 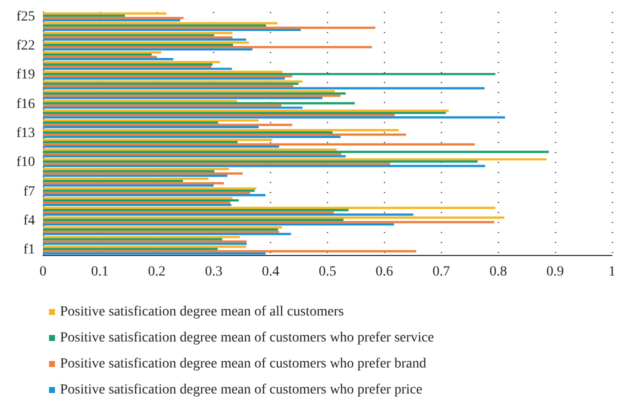 What do you see at coordinates (327, 272) in the screenshot?
I see `x-tick-label: 0.5` at bounding box center [327, 272].